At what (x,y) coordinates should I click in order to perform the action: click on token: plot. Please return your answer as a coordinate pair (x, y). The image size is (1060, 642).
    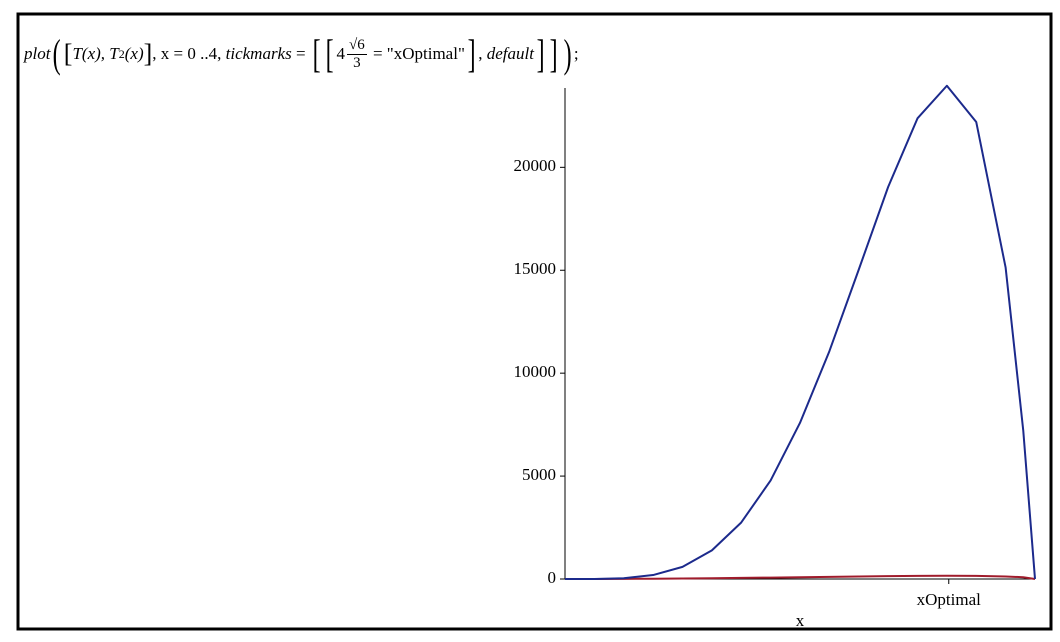
    Looking at the image, I should click on (37, 53).